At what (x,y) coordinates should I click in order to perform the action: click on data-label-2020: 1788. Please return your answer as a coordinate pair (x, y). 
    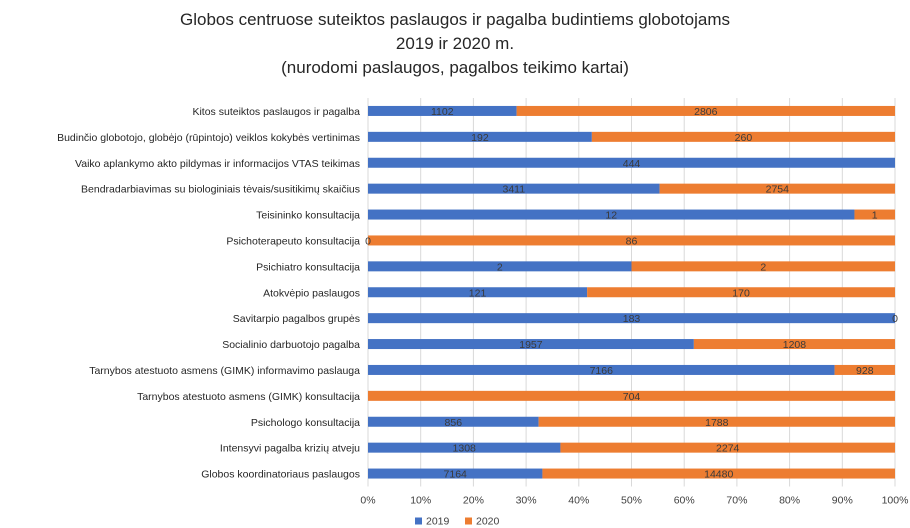
    Looking at the image, I should click on (717, 423).